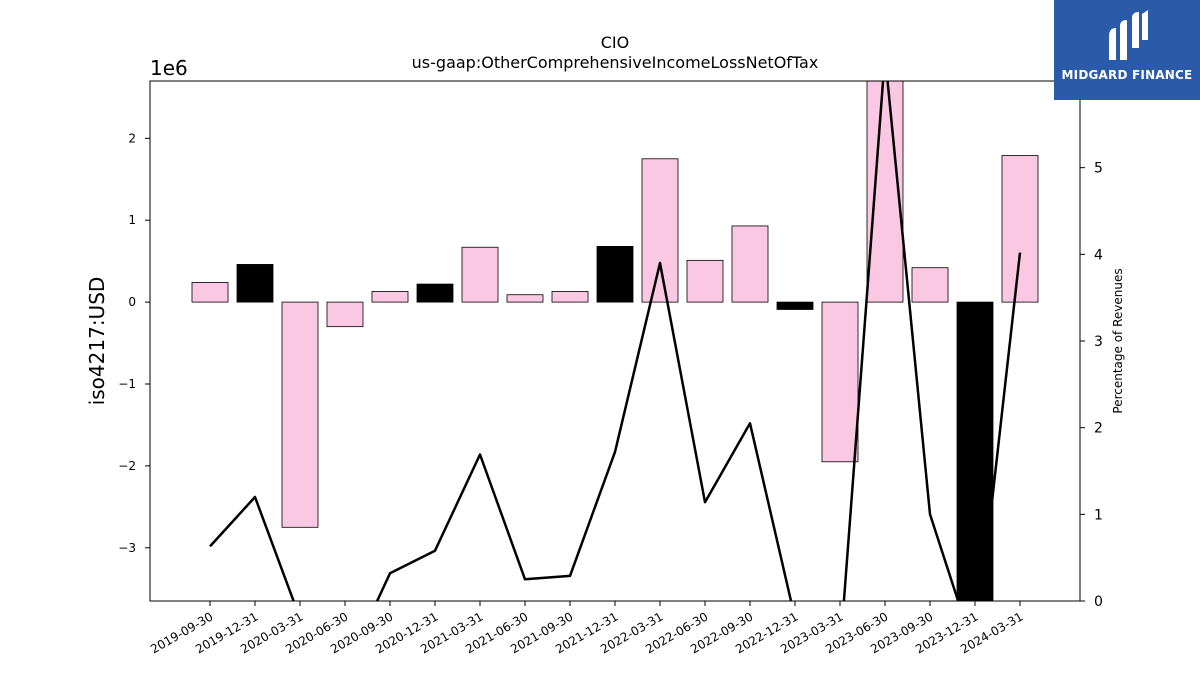  What do you see at coordinates (615, 42) in the screenshot?
I see `chart-title: CIO` at bounding box center [615, 42].